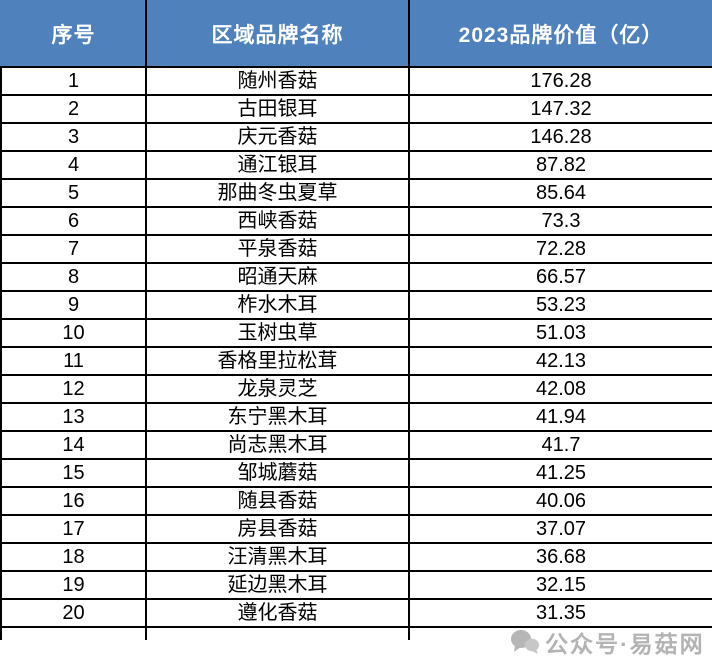 The height and width of the screenshot is (672, 712). I want to click on brand-value-cell: 32.15, so click(560, 585).